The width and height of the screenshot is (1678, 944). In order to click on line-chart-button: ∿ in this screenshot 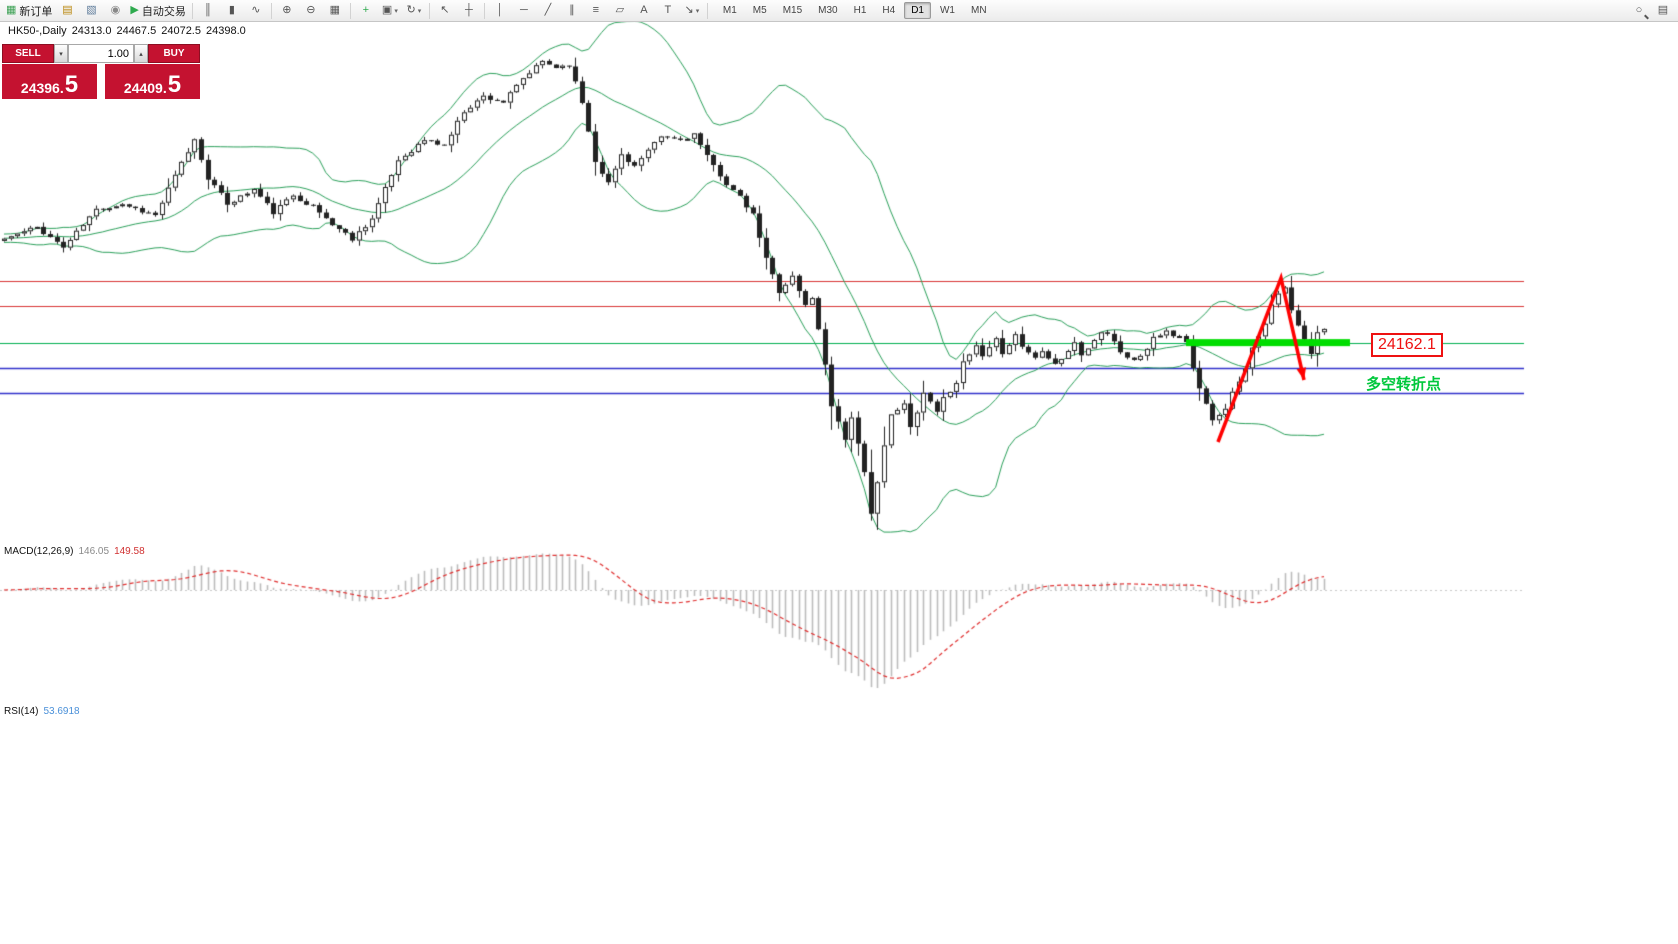, I will do `click(256, 11)`.